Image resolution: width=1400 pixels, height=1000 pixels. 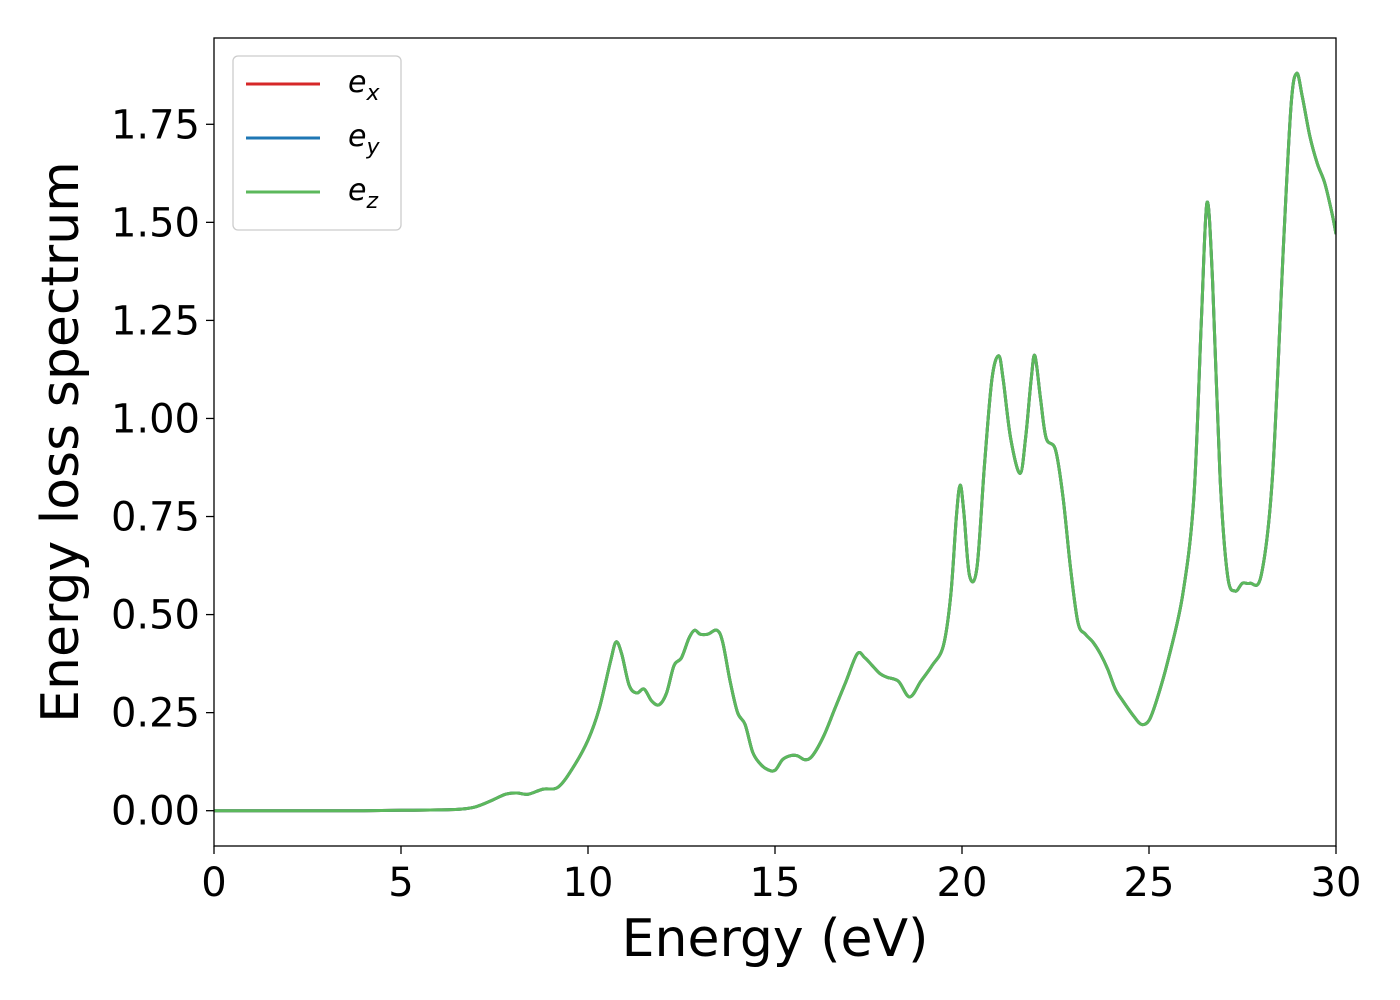 What do you see at coordinates (155, 125) in the screenshot?
I see `y-tick-label: 1.75` at bounding box center [155, 125].